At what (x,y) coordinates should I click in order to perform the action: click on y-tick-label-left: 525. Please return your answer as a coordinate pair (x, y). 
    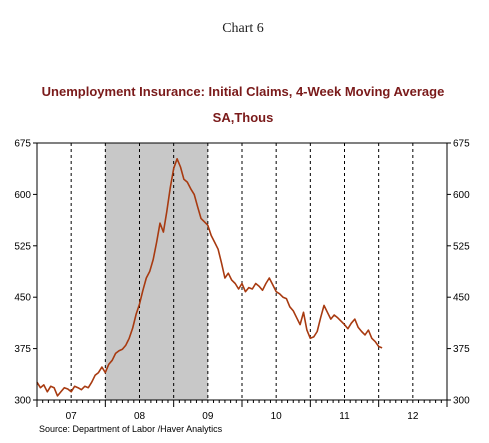
    Looking at the image, I should click on (22, 246).